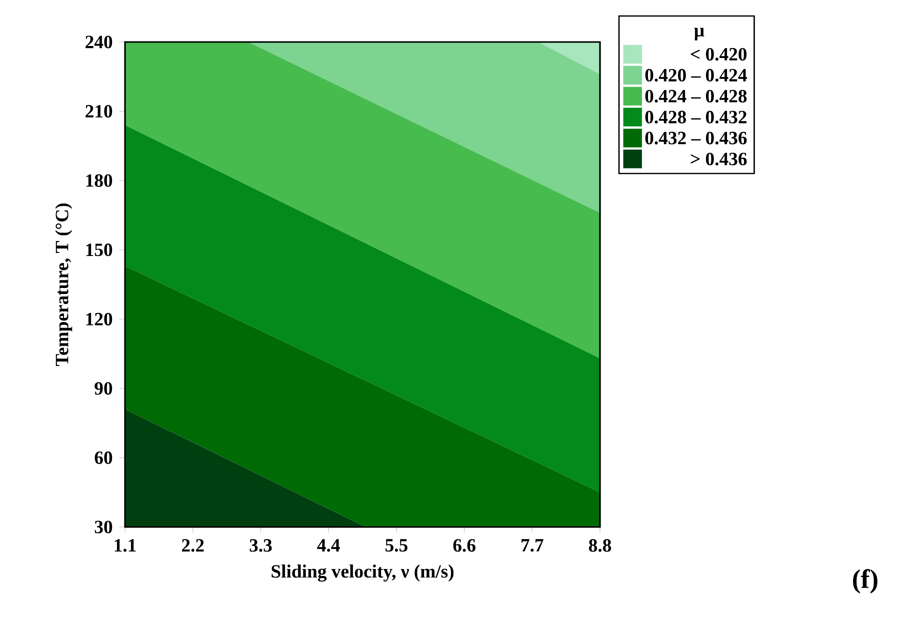 The width and height of the screenshot is (907, 622). What do you see at coordinates (125, 545) in the screenshot?
I see `x-tick-label: 1.1` at bounding box center [125, 545].